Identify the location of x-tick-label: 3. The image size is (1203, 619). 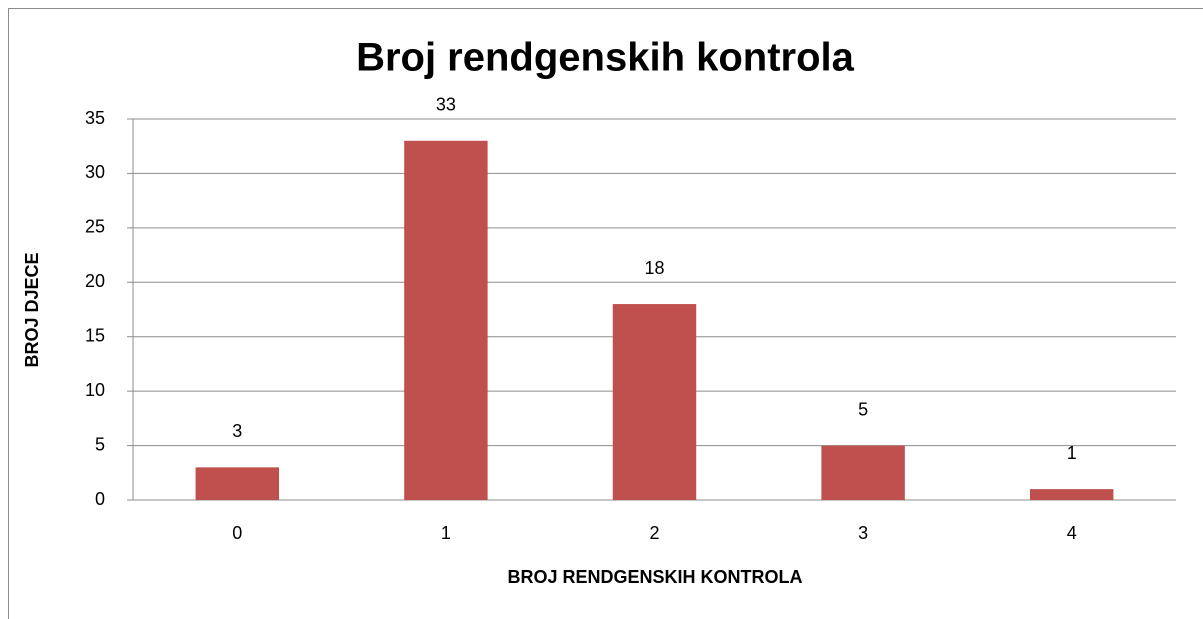
(863, 533).